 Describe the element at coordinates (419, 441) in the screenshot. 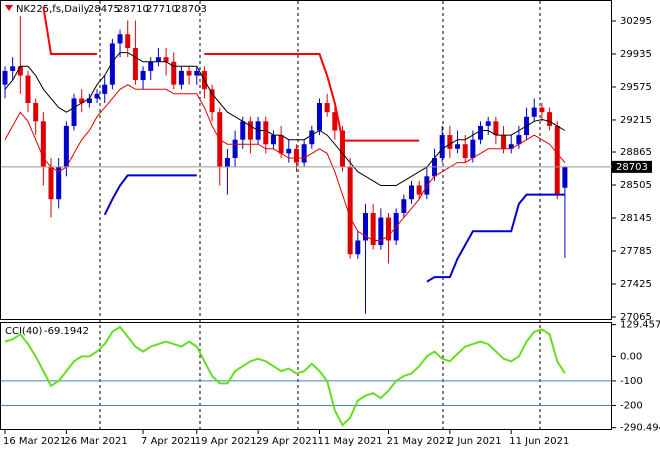

I see `x-tick-label: 21 May 2021` at that location.